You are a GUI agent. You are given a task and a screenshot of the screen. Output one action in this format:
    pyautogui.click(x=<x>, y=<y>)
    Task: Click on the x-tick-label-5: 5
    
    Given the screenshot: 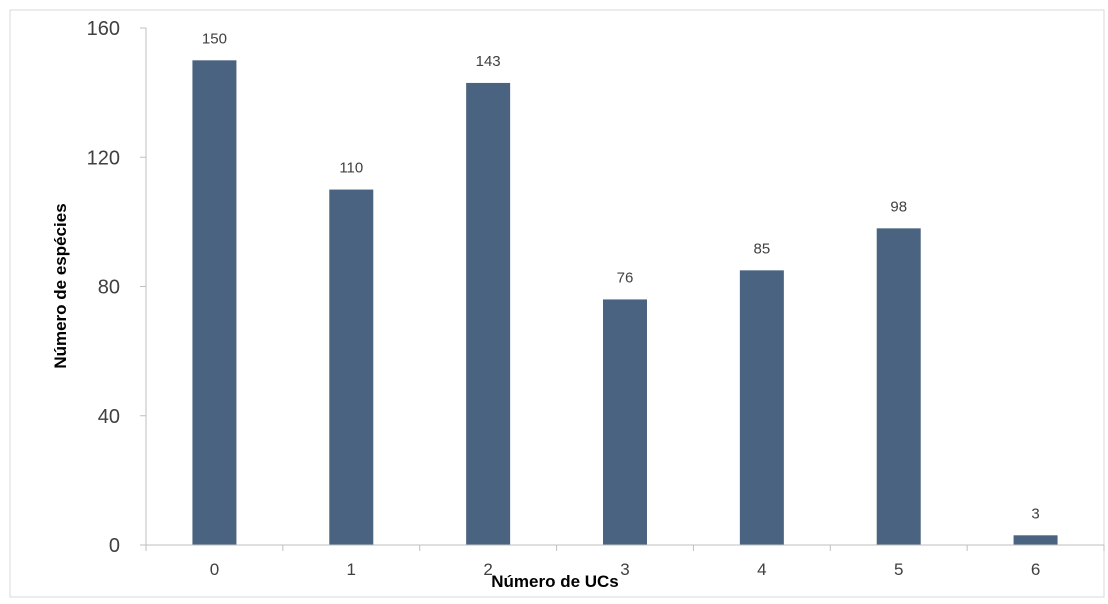 What is the action you would take?
    pyautogui.click(x=898, y=569)
    